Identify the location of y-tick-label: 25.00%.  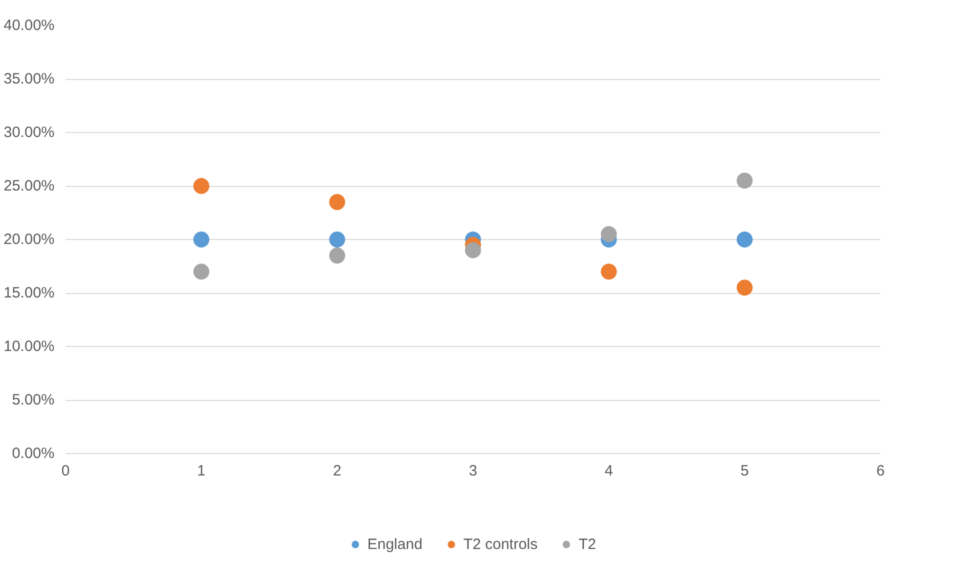
(29, 186).